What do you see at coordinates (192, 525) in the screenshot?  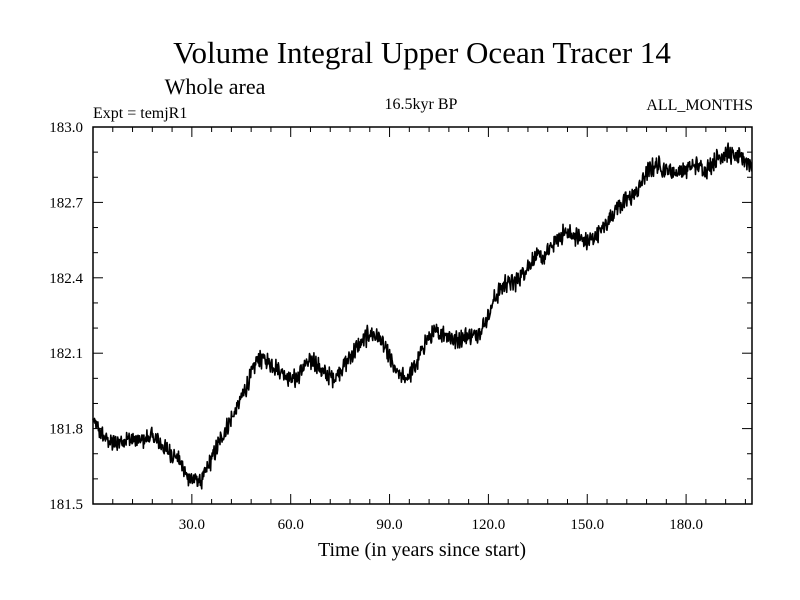 I see `x-tick-label: 30.0` at bounding box center [192, 525].